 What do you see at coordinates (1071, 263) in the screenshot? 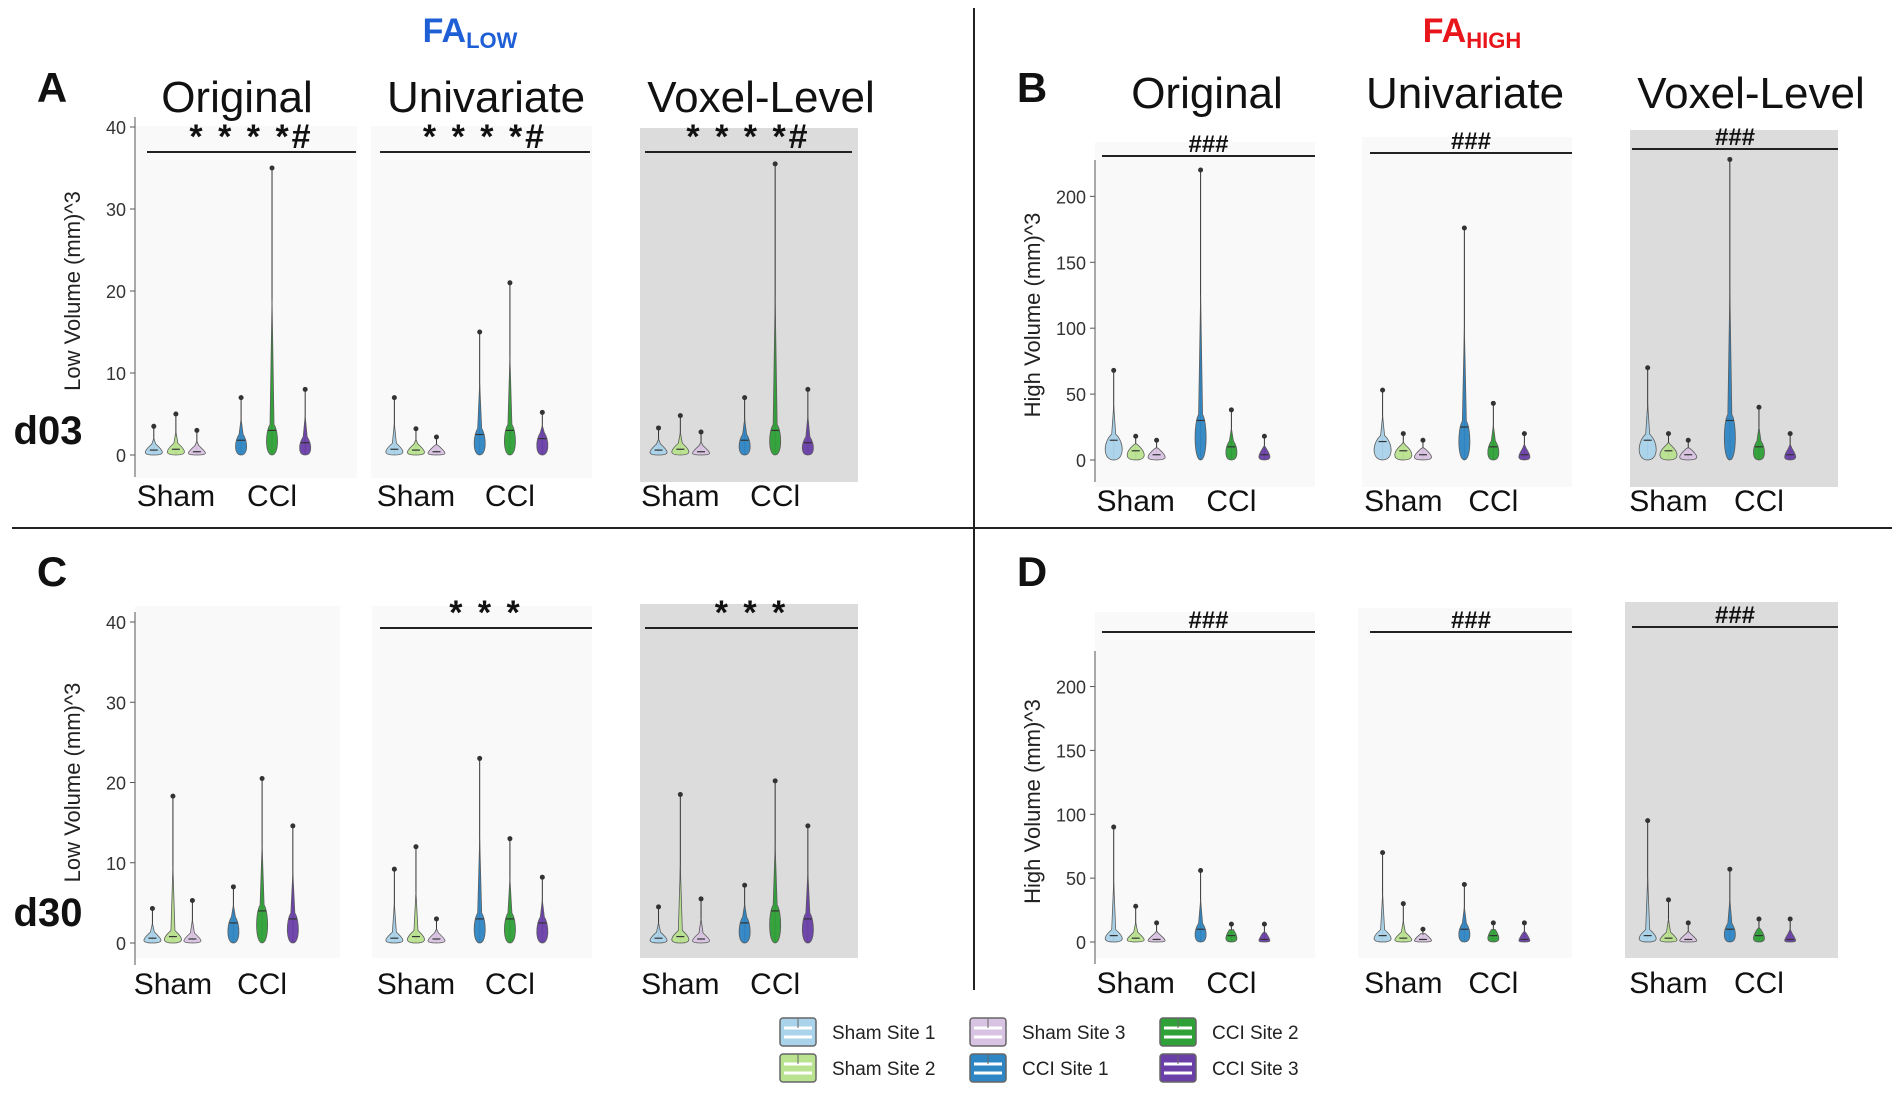
I see `y-tick-label: 150` at bounding box center [1071, 263].